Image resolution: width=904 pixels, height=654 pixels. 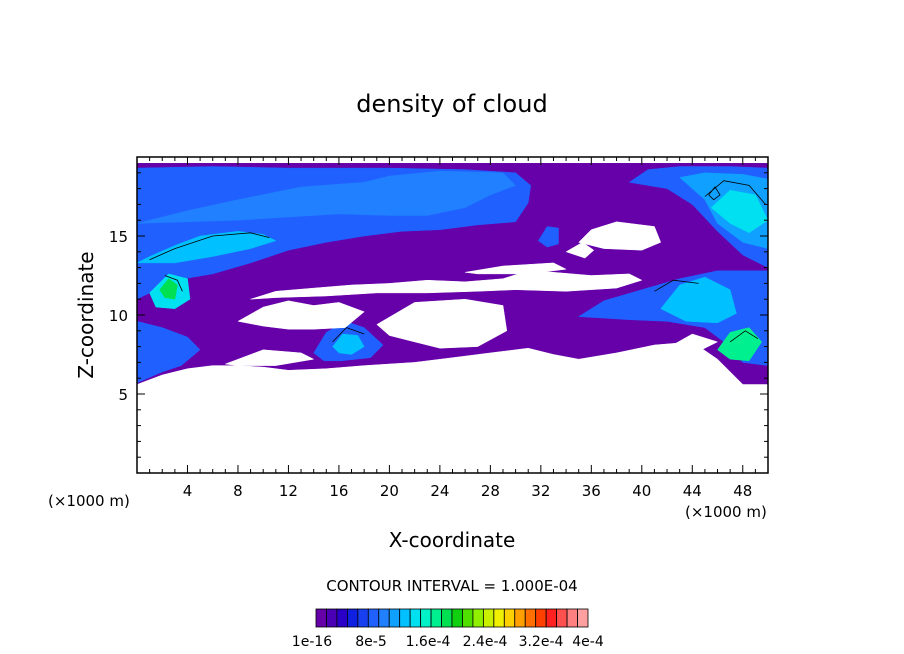 I want to click on x-axis-label: X-coordinate, so click(x=452, y=540).